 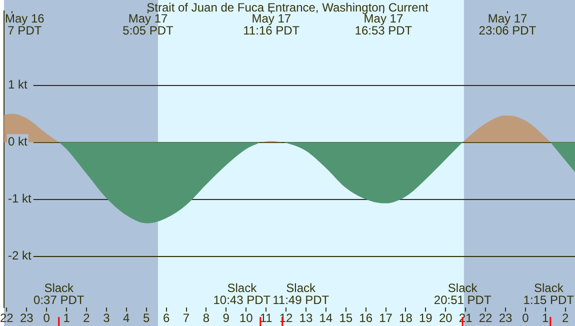 What do you see at coordinates (271, 24) in the screenshot?
I see `ref-line-label: May 17 11:16 PDT` at bounding box center [271, 24].